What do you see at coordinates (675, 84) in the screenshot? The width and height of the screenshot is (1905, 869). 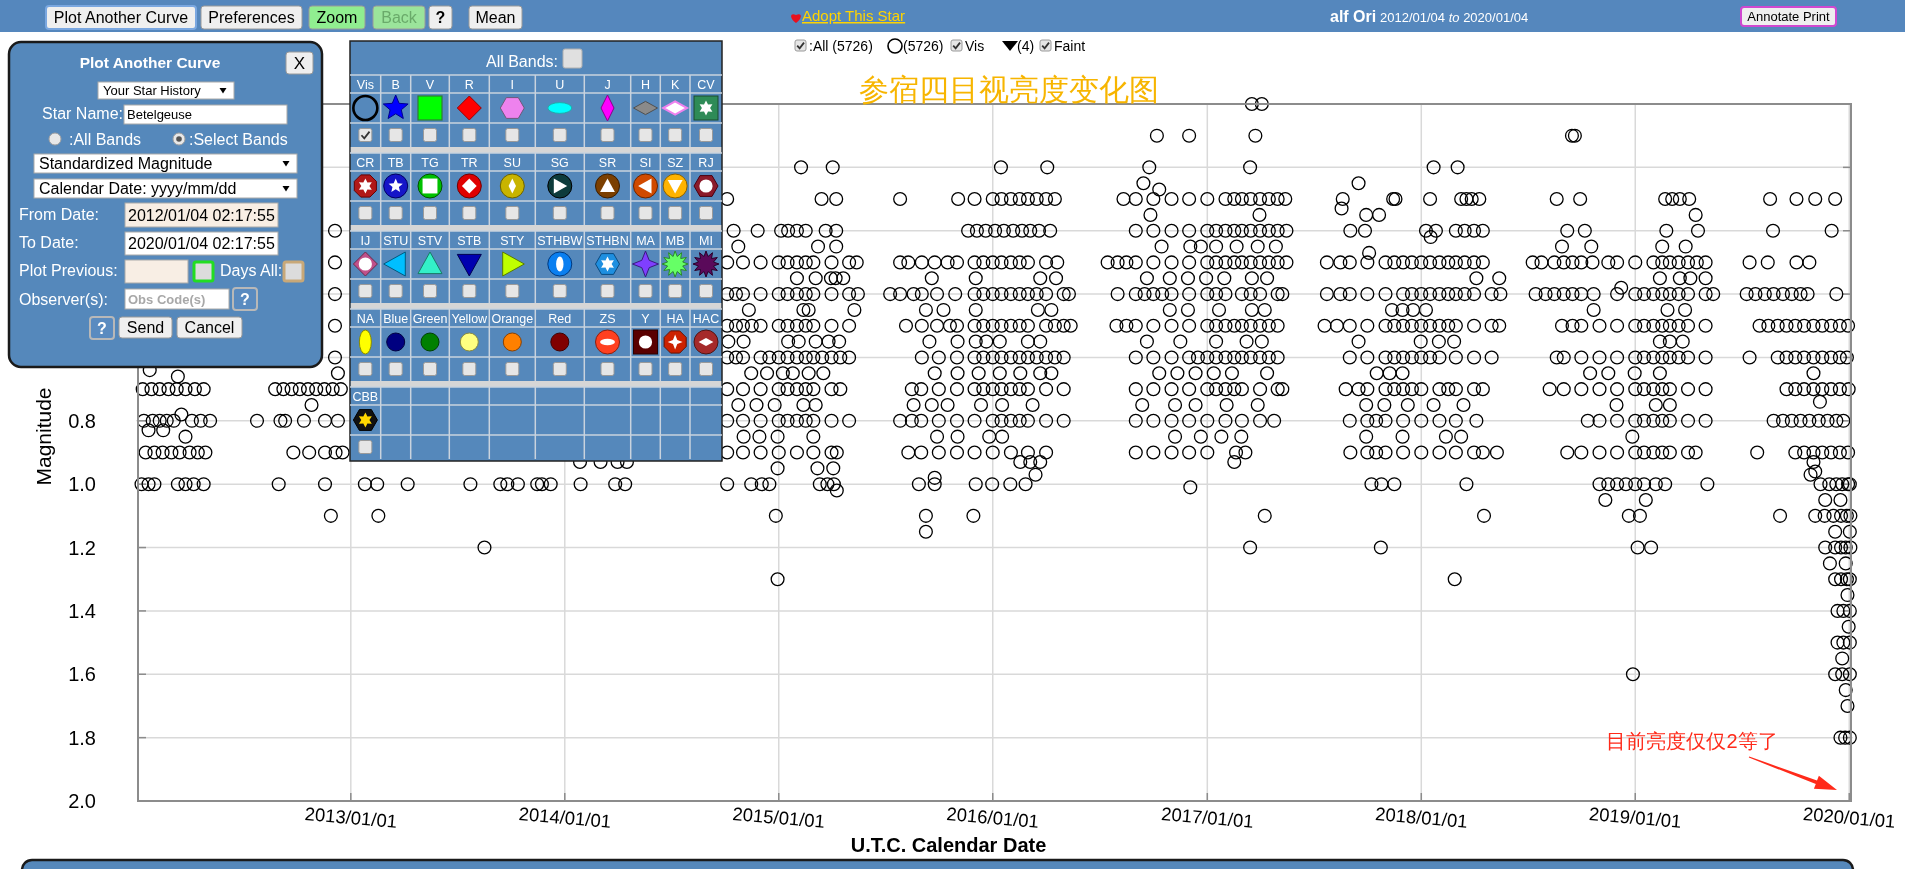 I see `text: K` at bounding box center [675, 84].